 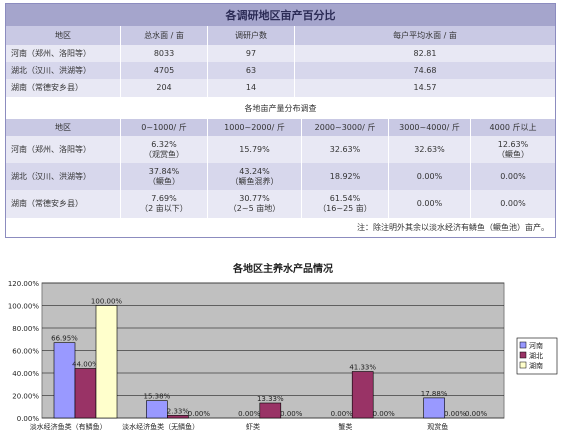 I want to click on header-cell-range: 2000~3000/ 斤, so click(x=345, y=127).